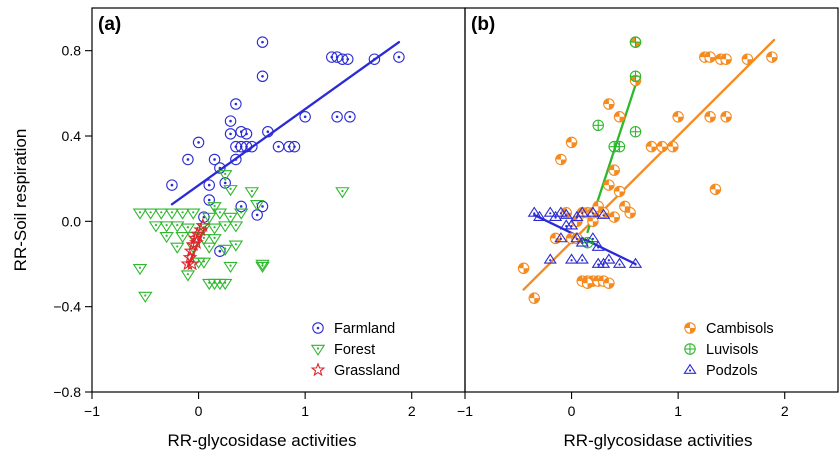  What do you see at coordinates (690, 328) in the screenshot?
I see `legend-marker-cambisols` at bounding box center [690, 328].